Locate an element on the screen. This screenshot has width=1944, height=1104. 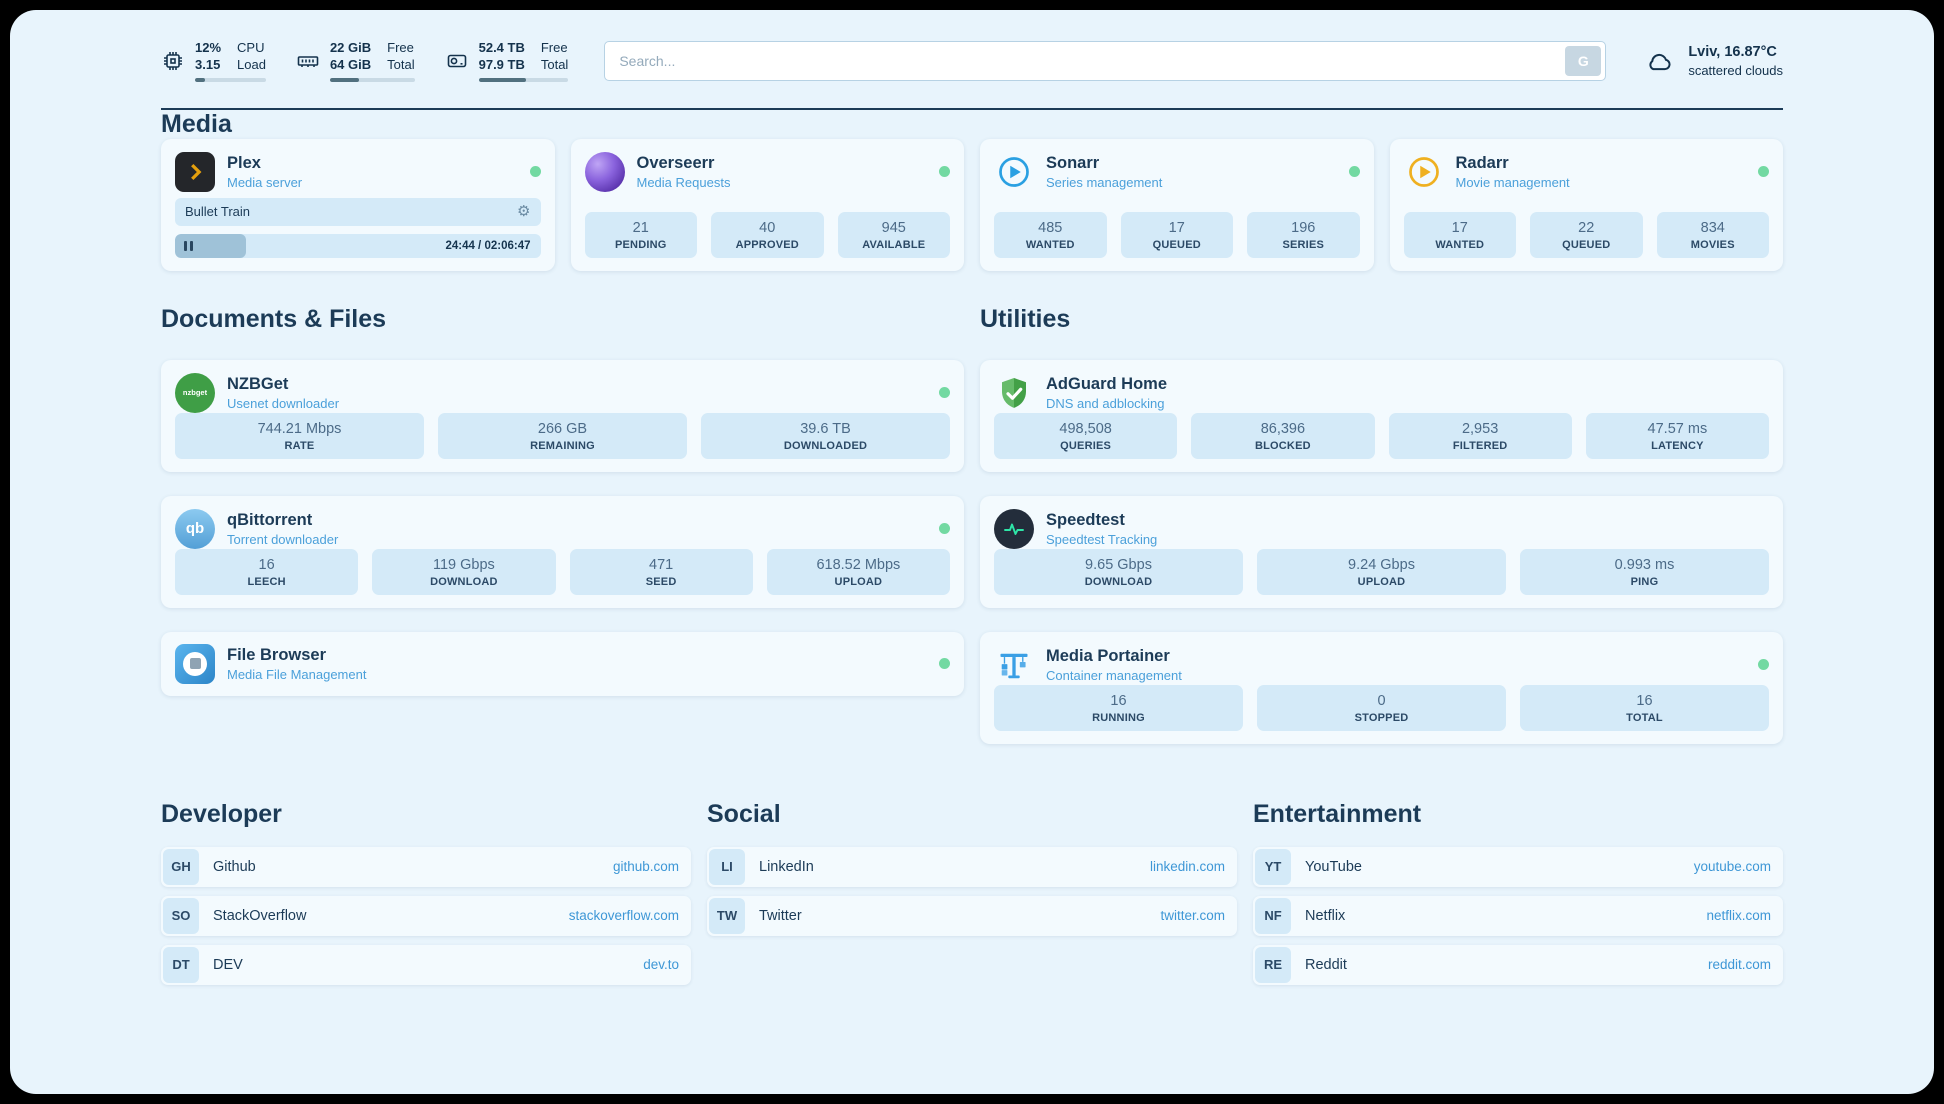
cpu-monitor: 12% CPU 3.15 Load is located at coordinates (213, 61).